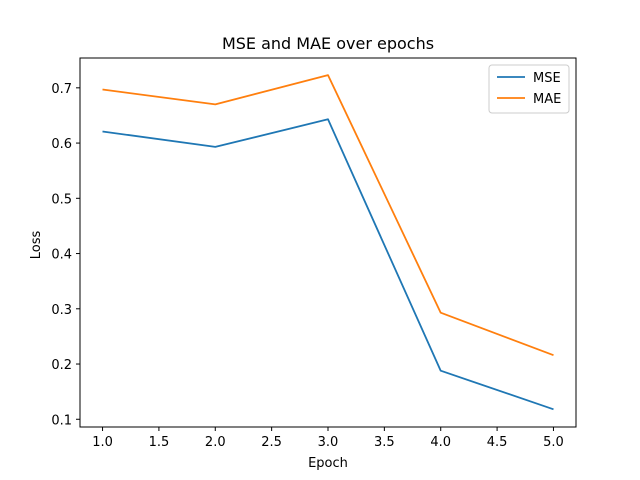 The height and width of the screenshot is (480, 640). I want to click on legend-label-mae: MAE, so click(547, 99).